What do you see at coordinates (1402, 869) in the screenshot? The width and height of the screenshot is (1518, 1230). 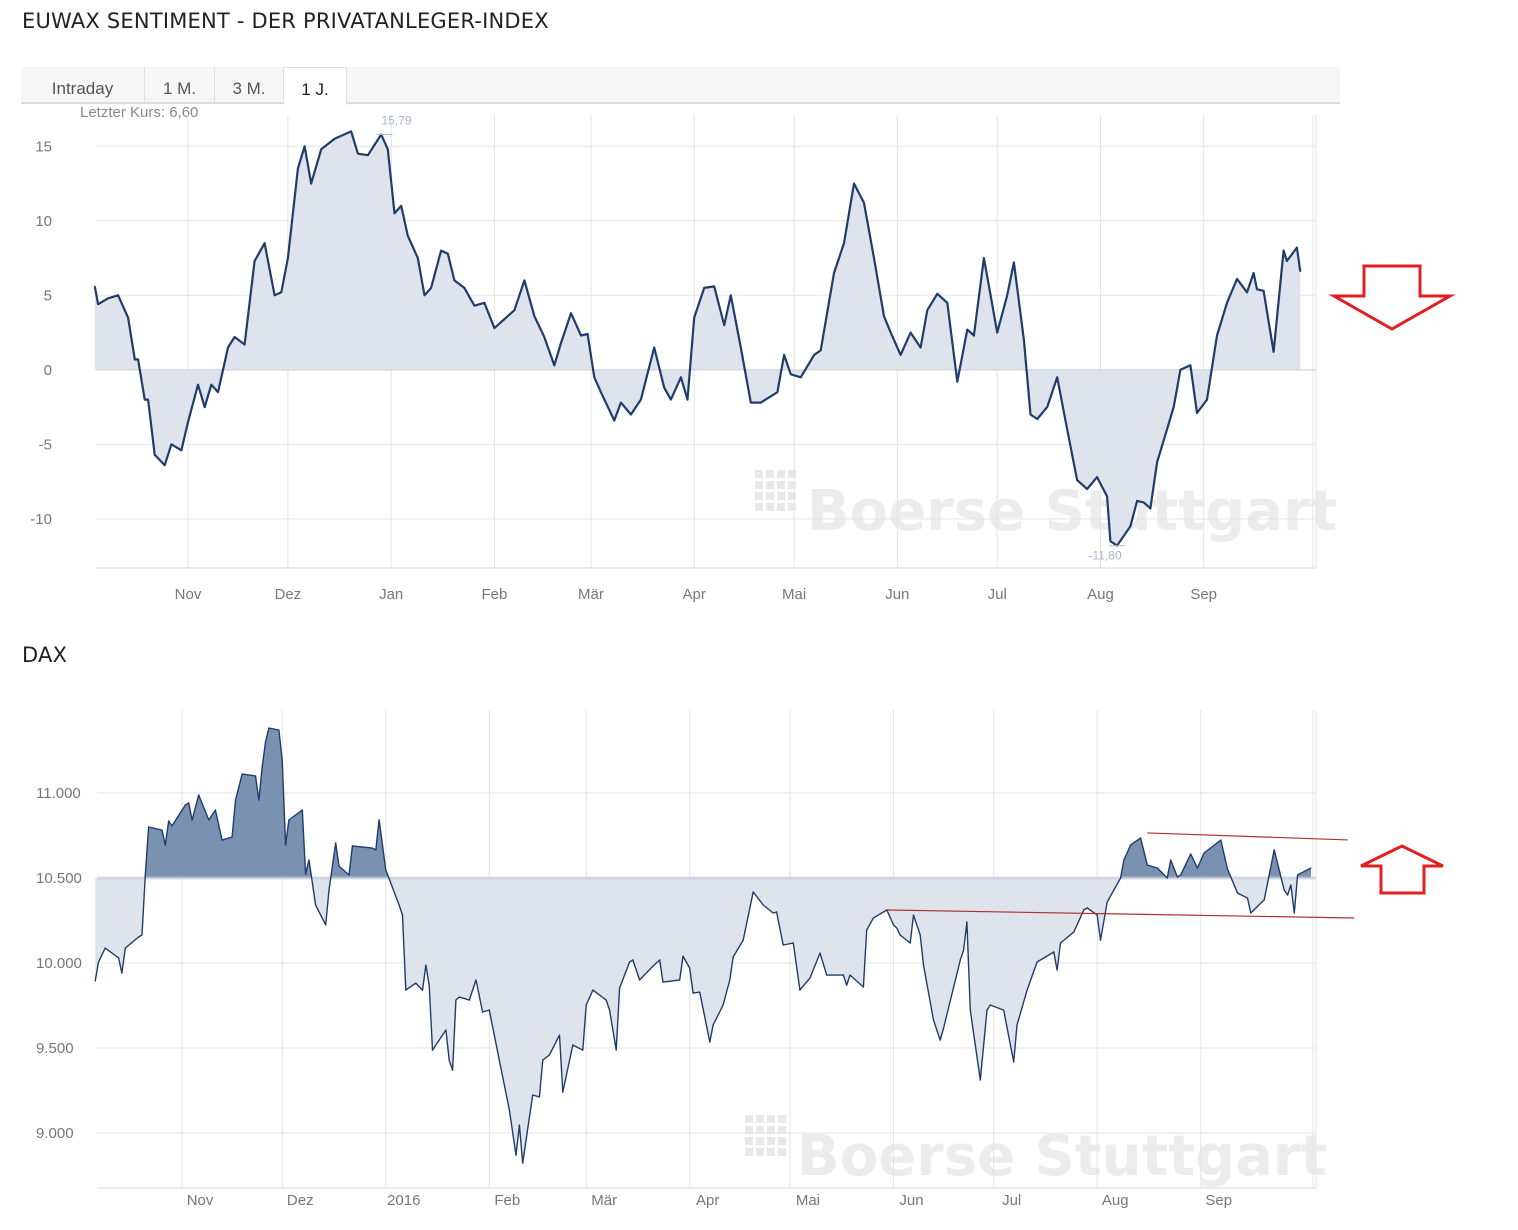 I see `arrow-up-icon` at bounding box center [1402, 869].